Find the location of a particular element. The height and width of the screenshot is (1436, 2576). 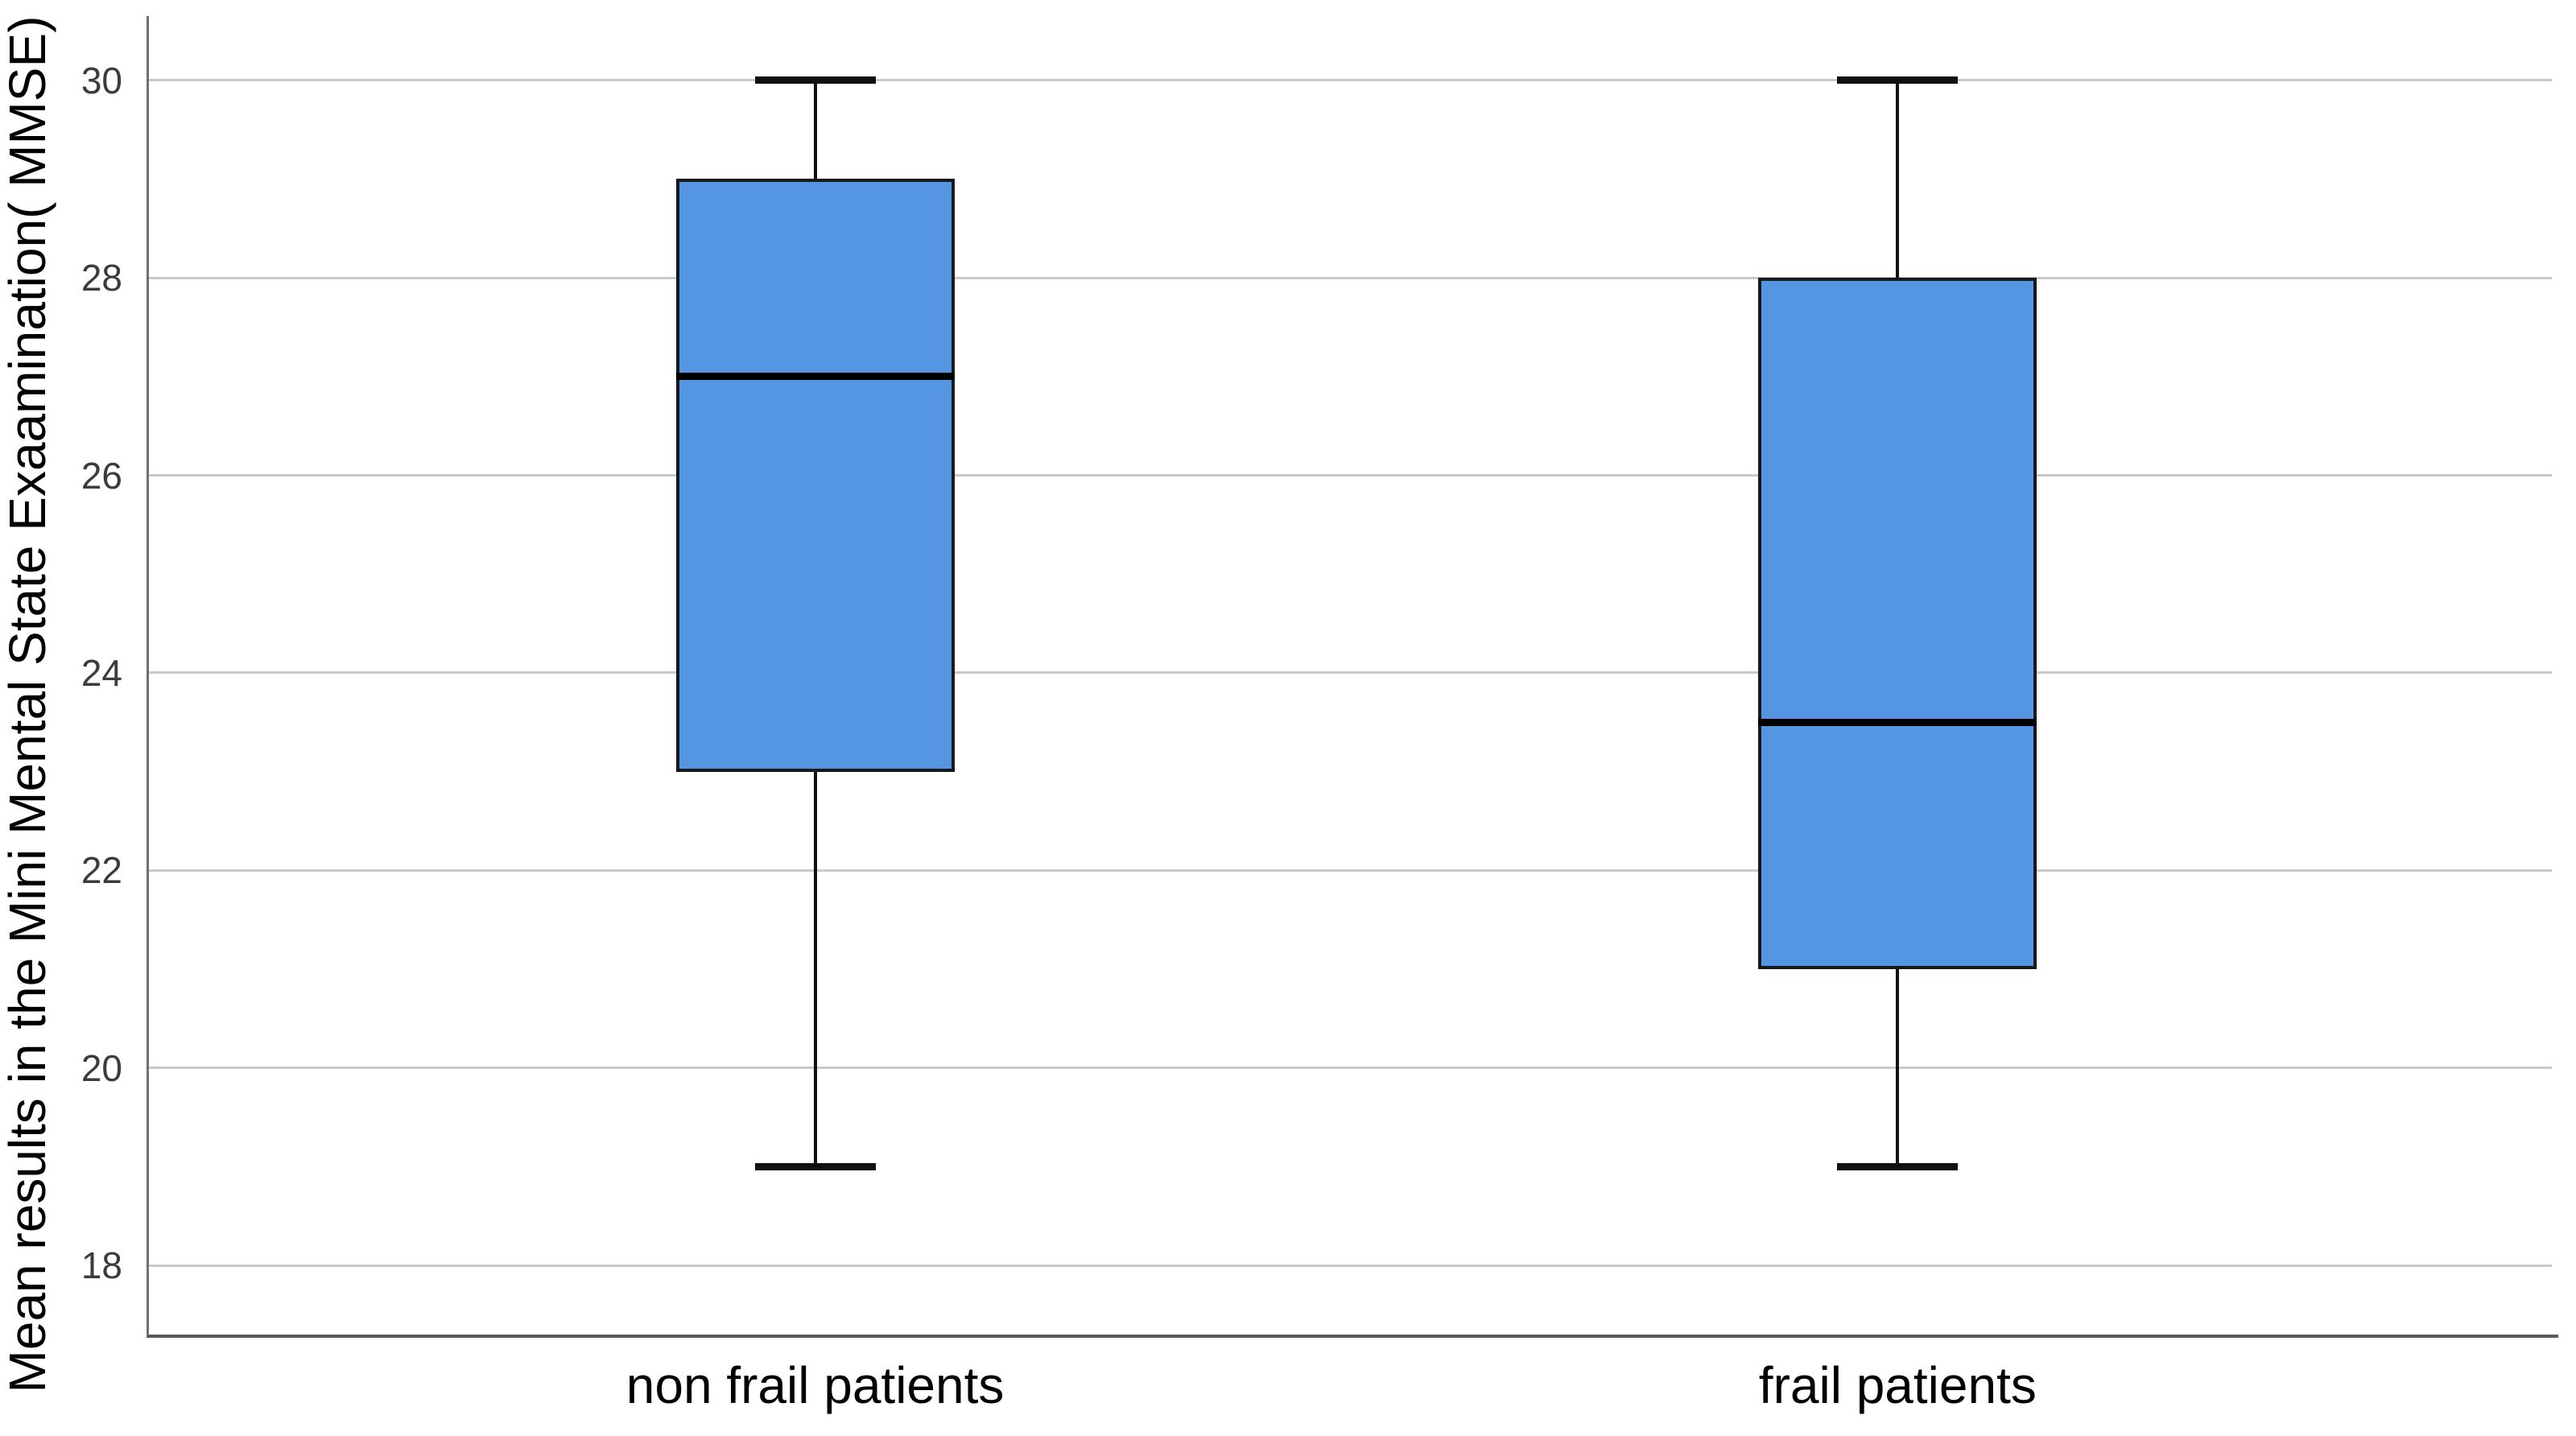

y-tick-label: 28 is located at coordinates (101, 278).